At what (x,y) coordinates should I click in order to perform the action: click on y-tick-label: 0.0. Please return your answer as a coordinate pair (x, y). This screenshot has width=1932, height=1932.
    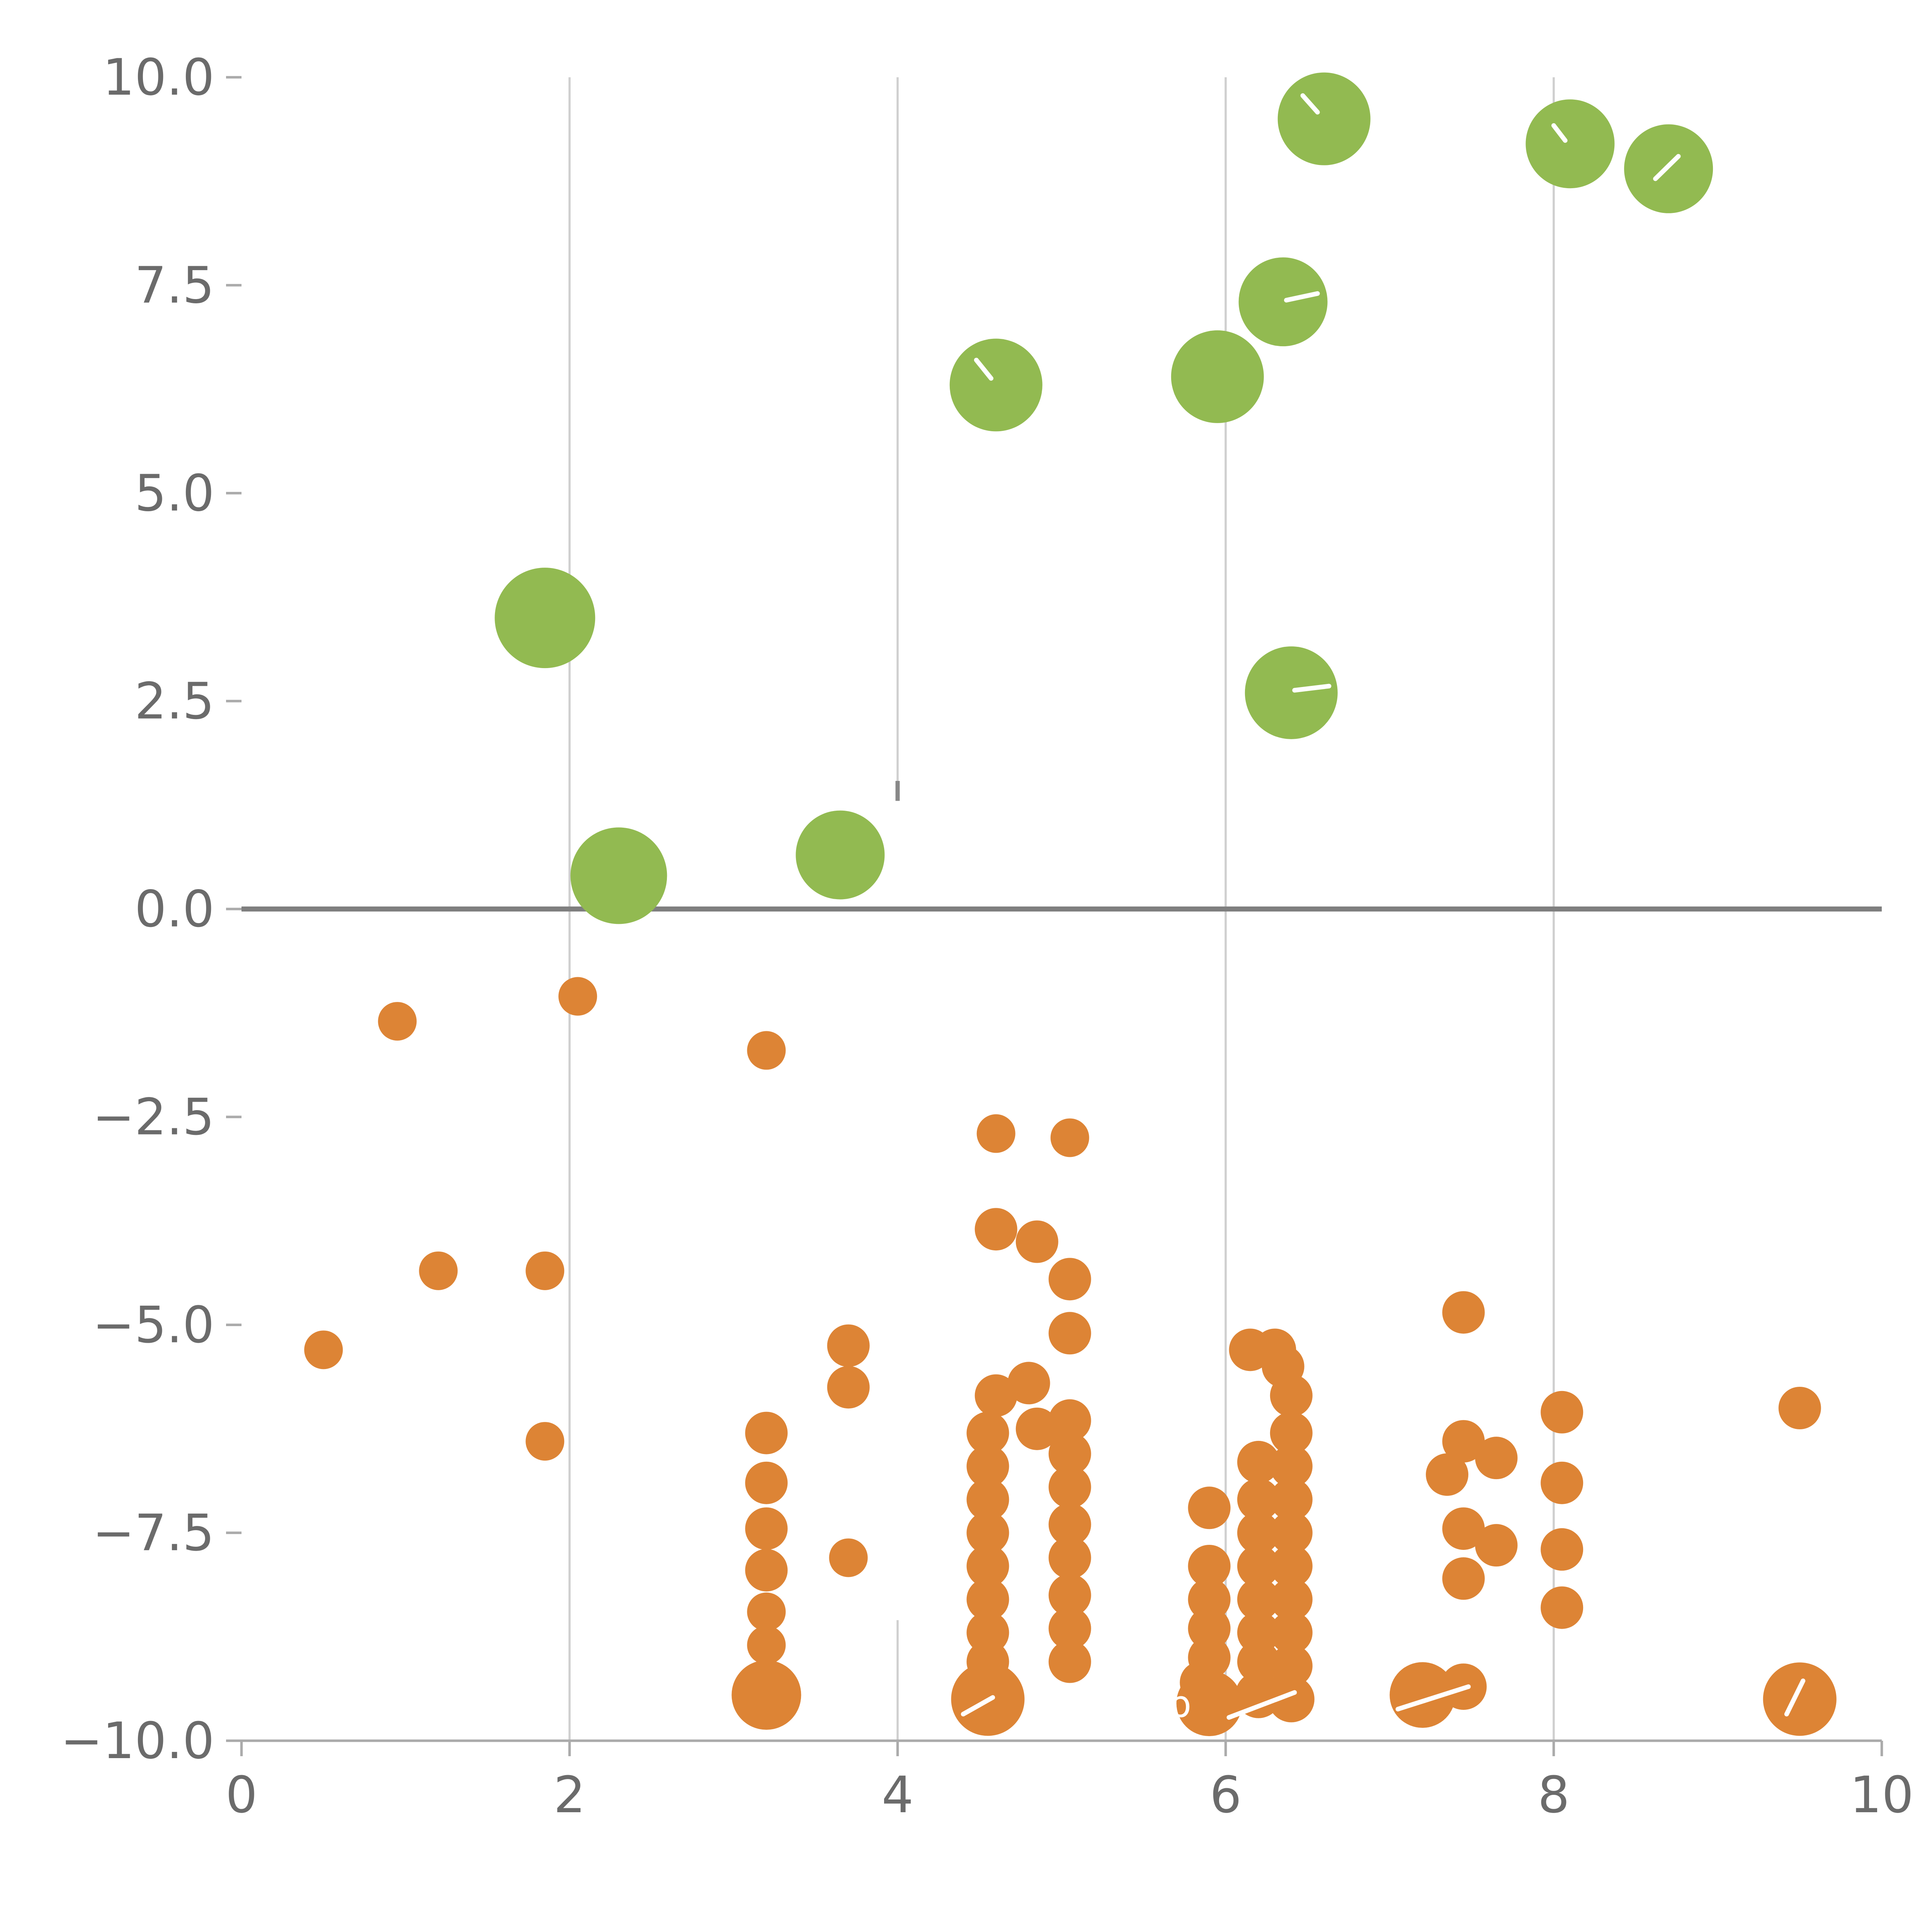
    Looking at the image, I should click on (174, 910).